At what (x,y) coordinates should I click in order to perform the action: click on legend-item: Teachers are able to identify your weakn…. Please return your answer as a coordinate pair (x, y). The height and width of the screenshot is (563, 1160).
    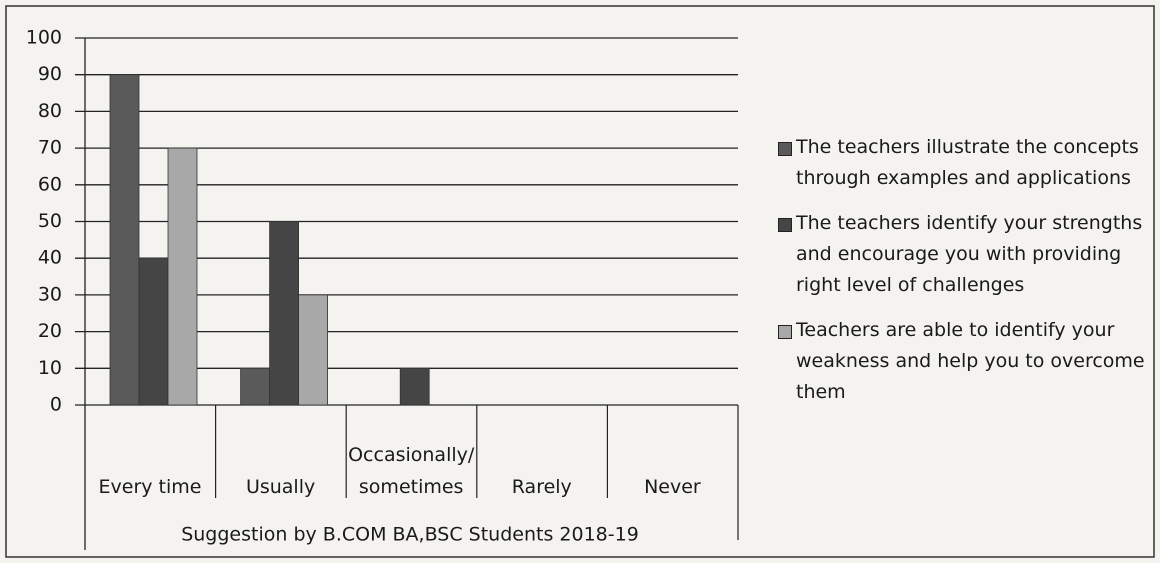
    Looking at the image, I should click on (963, 361).